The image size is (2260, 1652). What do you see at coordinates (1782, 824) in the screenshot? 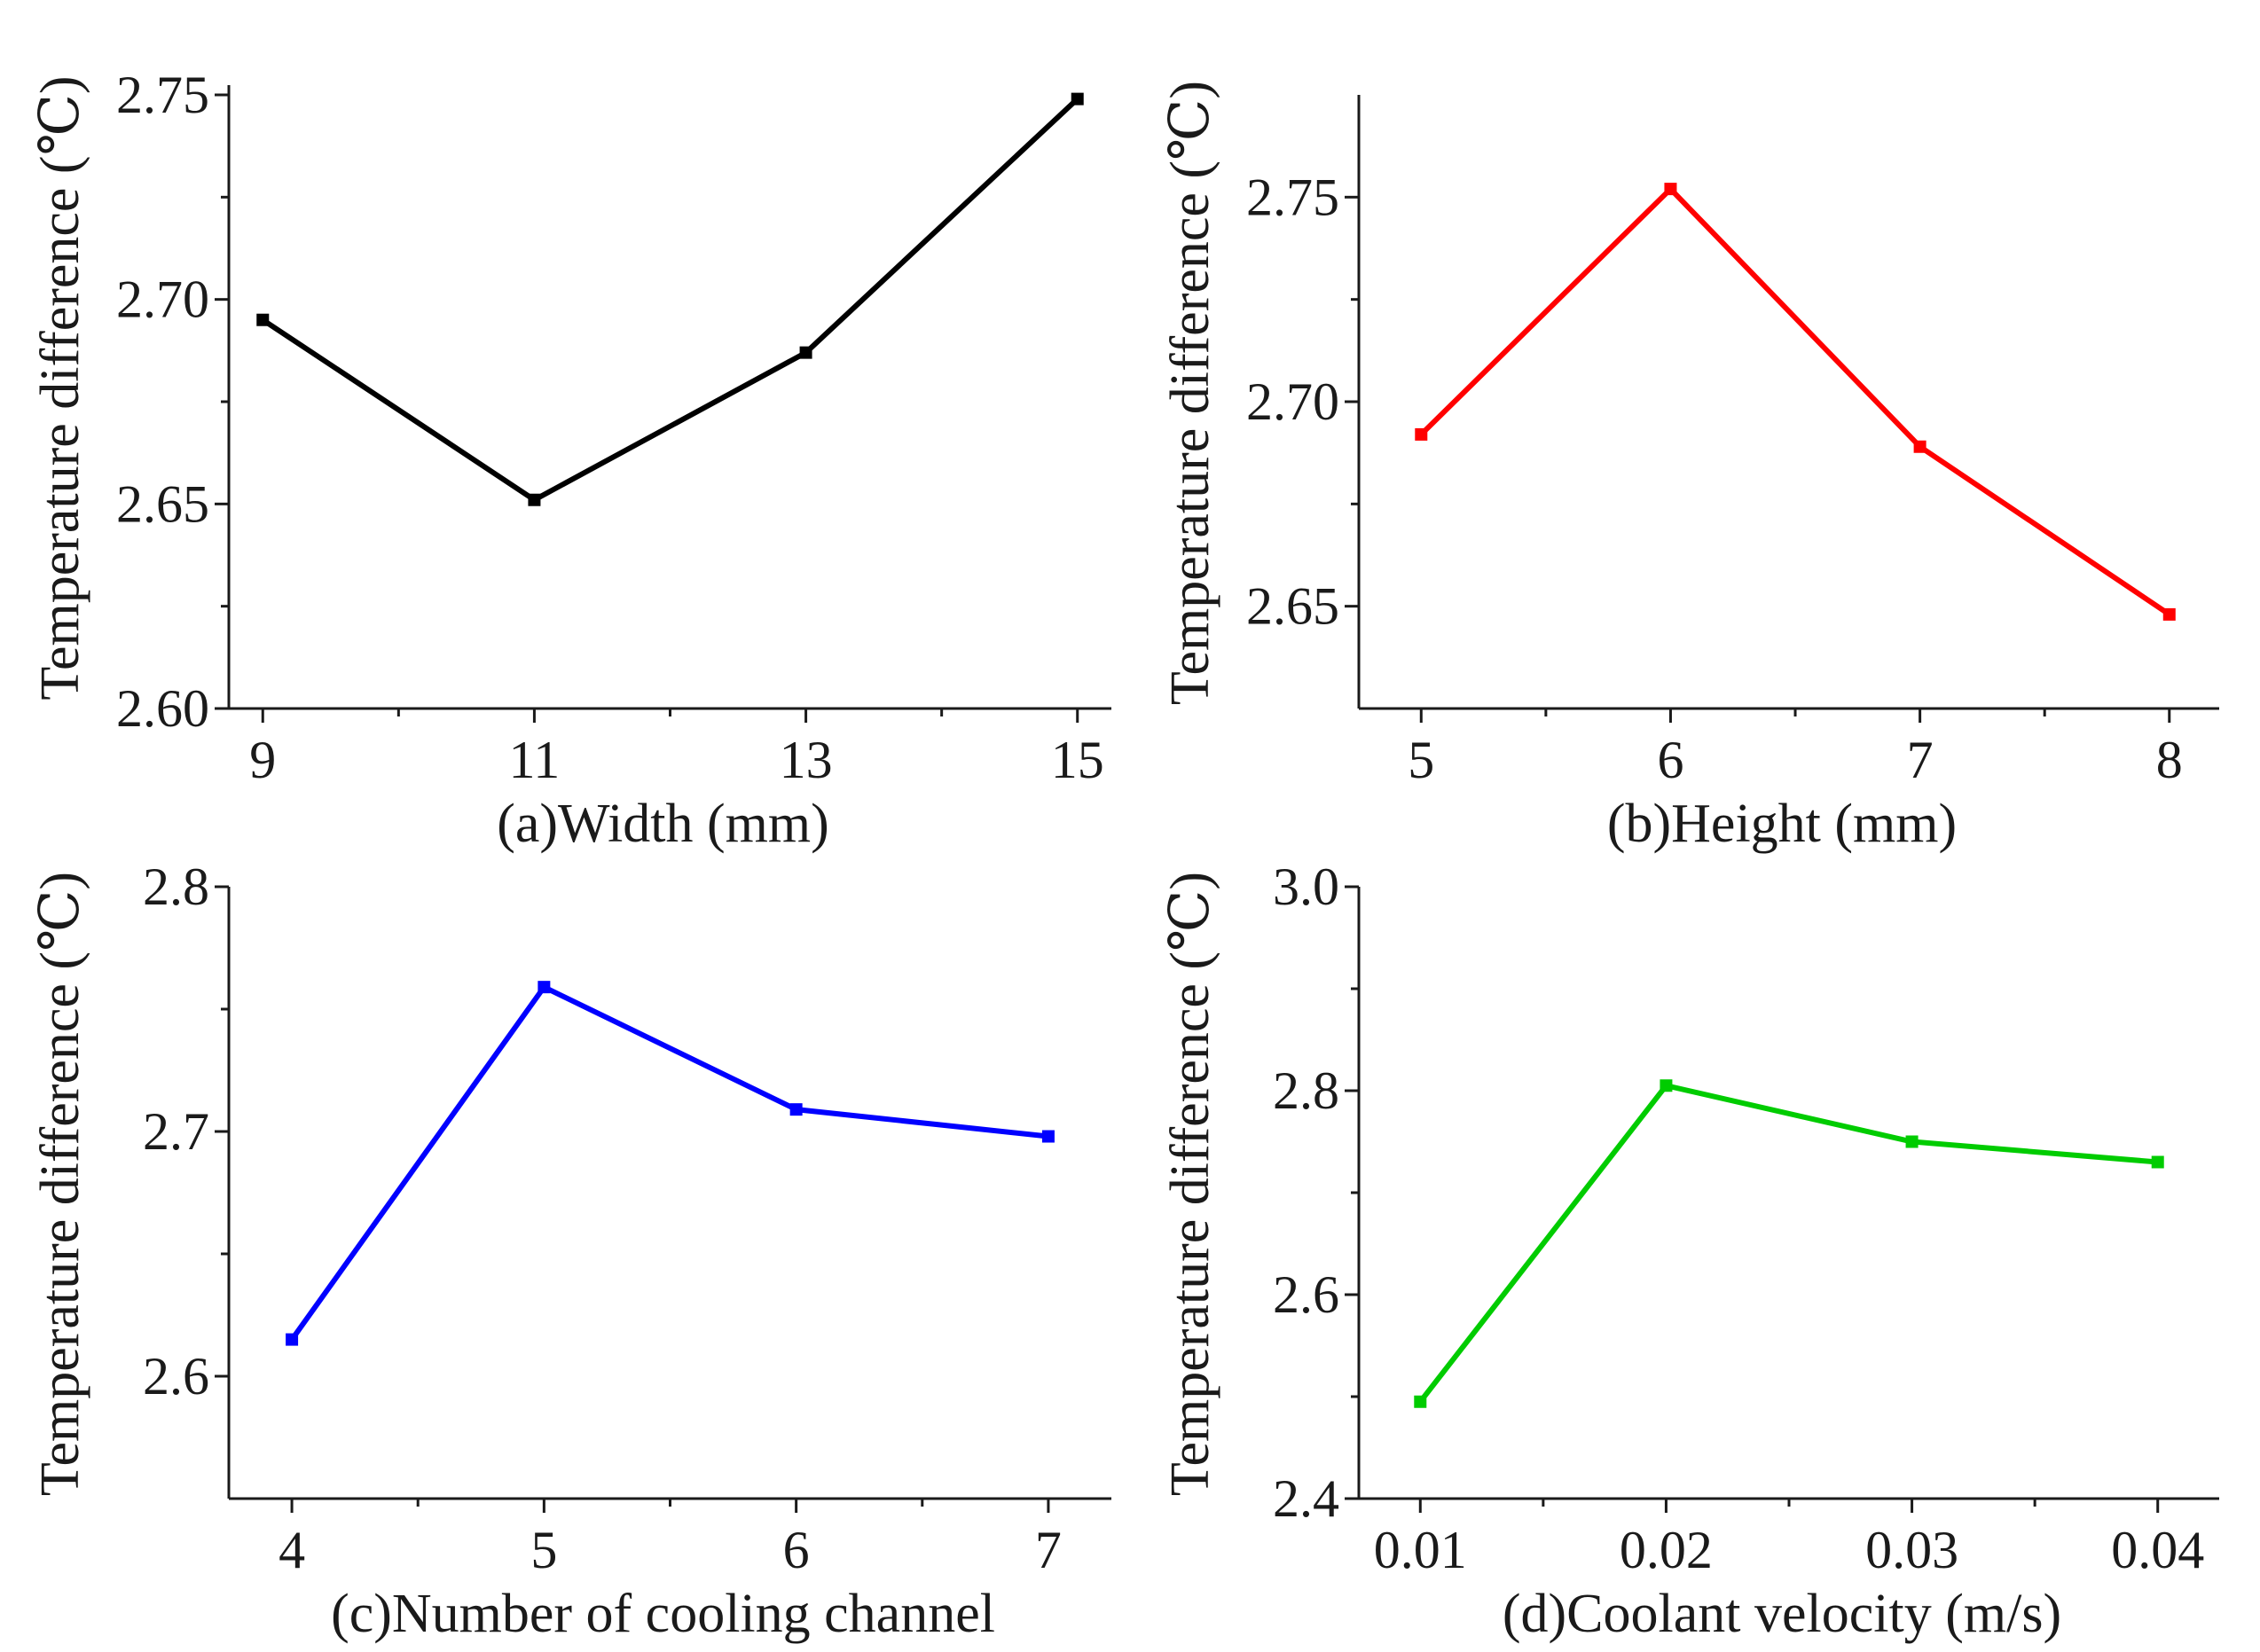
I see `x-axis-title: (b)Height (mm)` at bounding box center [1782, 824].